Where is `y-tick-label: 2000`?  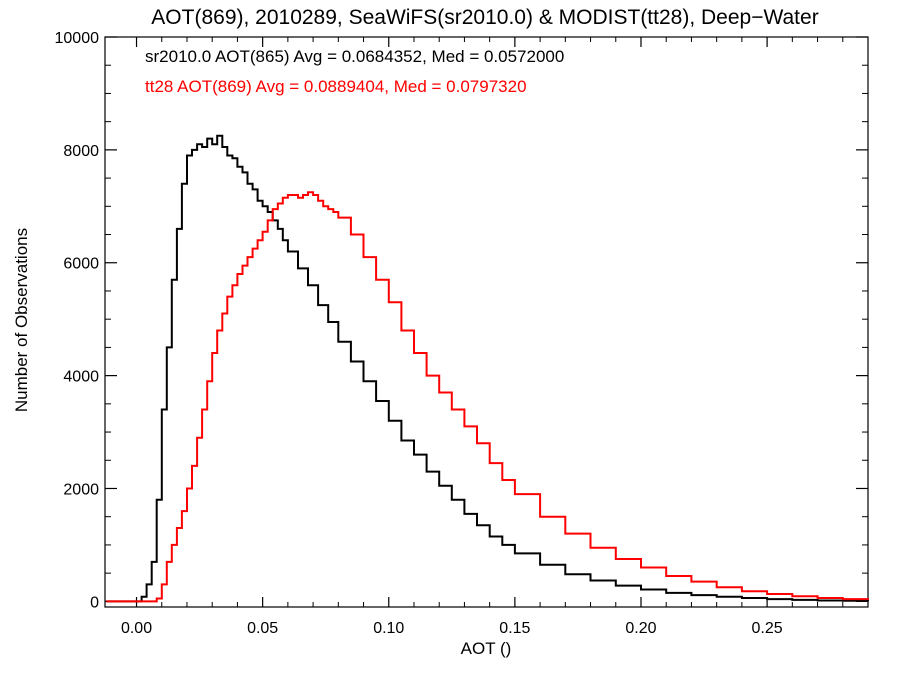 y-tick-label: 2000 is located at coordinates (81, 489).